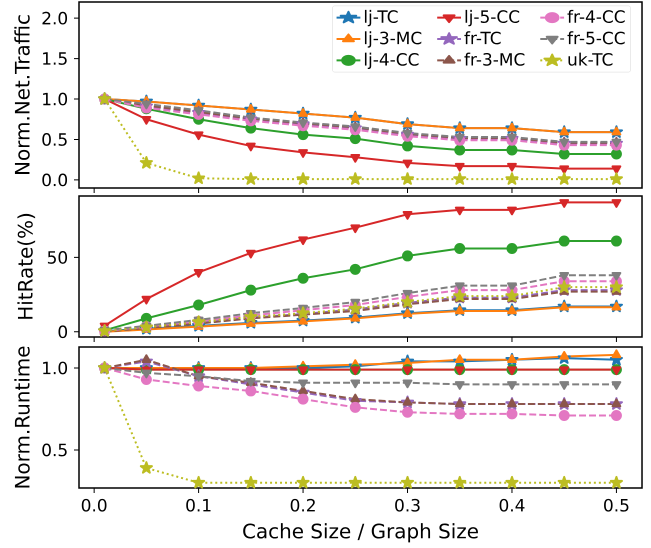 This screenshot has width=651, height=548. I want to click on y-axis-title: Norm.Net.Traffic, so click(22, 94).